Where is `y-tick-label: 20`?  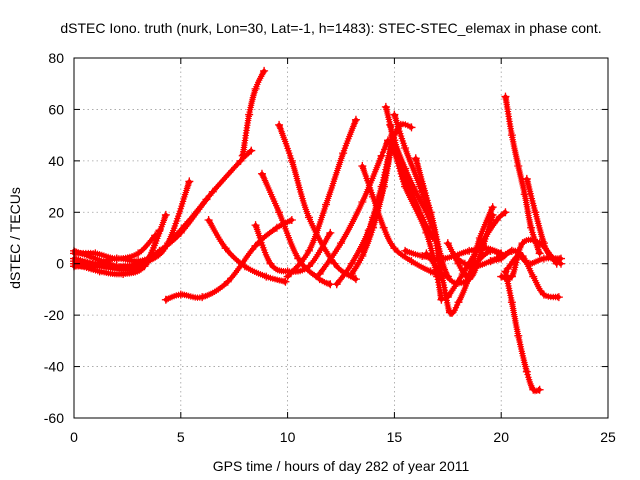
y-tick-label: 20 is located at coordinates (56, 212).